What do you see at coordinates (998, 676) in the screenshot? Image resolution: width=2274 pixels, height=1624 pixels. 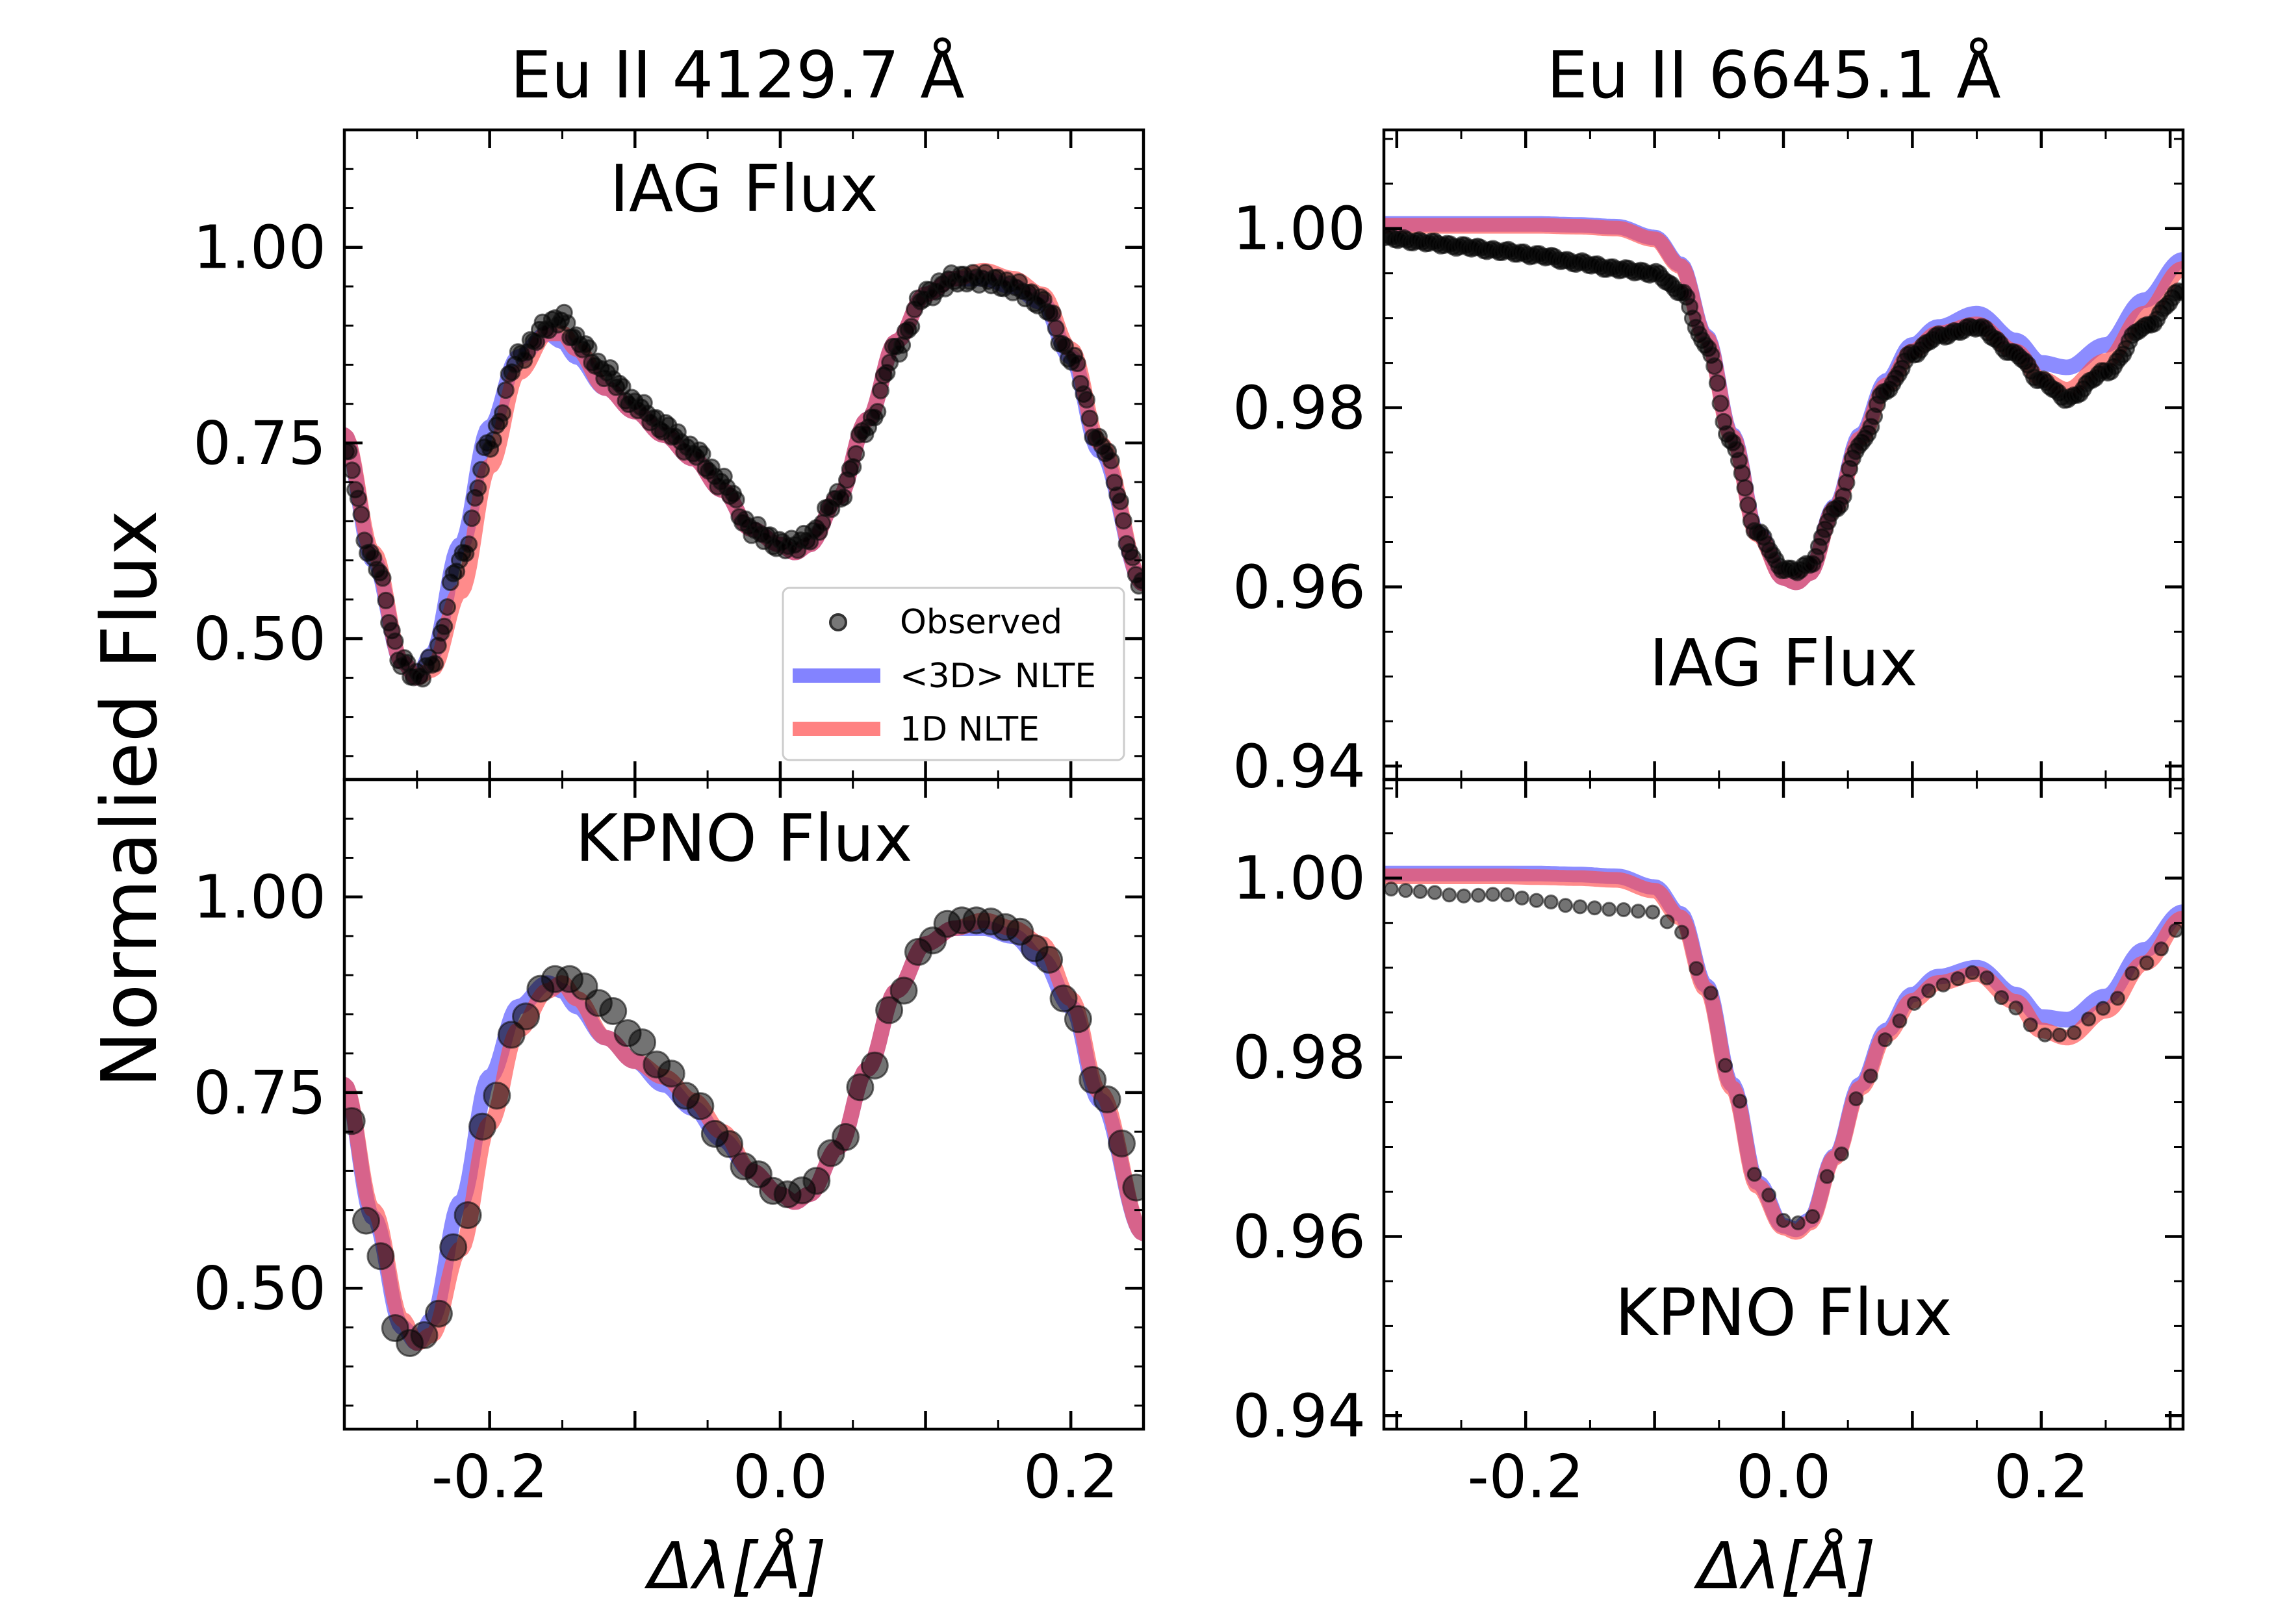 I see `legend-3d-label: <3D> NLTE` at bounding box center [998, 676].